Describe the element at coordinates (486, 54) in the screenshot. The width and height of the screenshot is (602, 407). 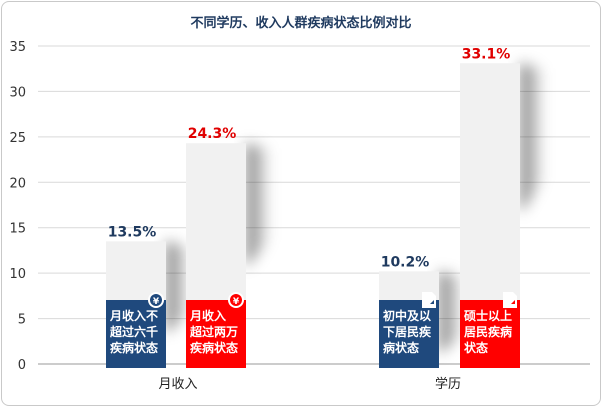
I see `data-label: 33.1%` at that location.